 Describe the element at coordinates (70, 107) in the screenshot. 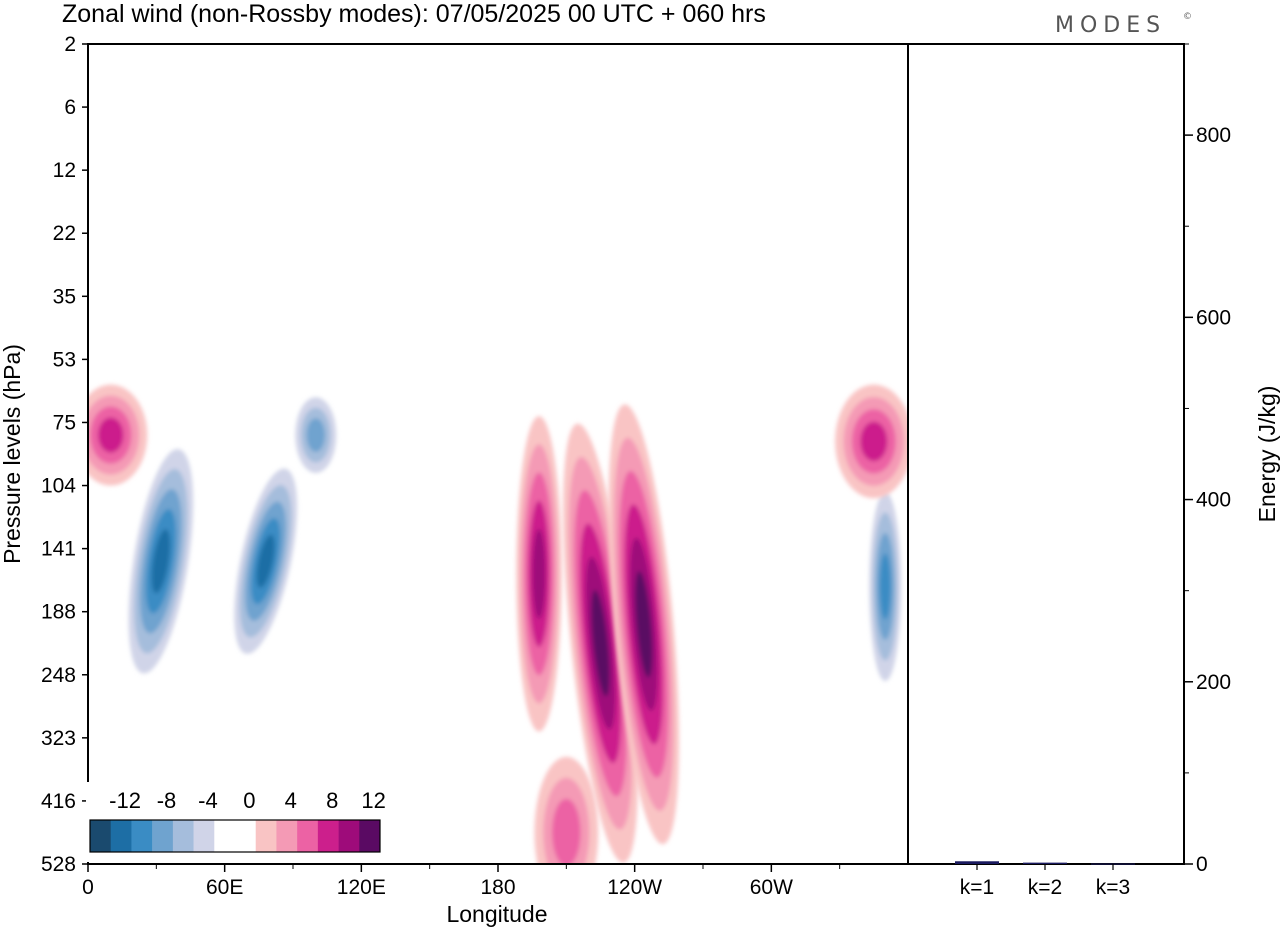

I see `y-tick-label: 6` at that location.